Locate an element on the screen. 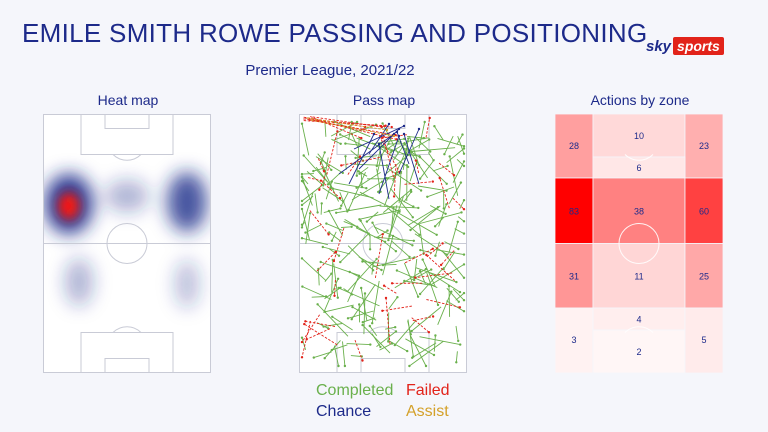 The width and height of the screenshot is (768, 432). page-title: EMILE SMITH ROWE PASSING AND POSITIONING is located at coordinates (335, 33).